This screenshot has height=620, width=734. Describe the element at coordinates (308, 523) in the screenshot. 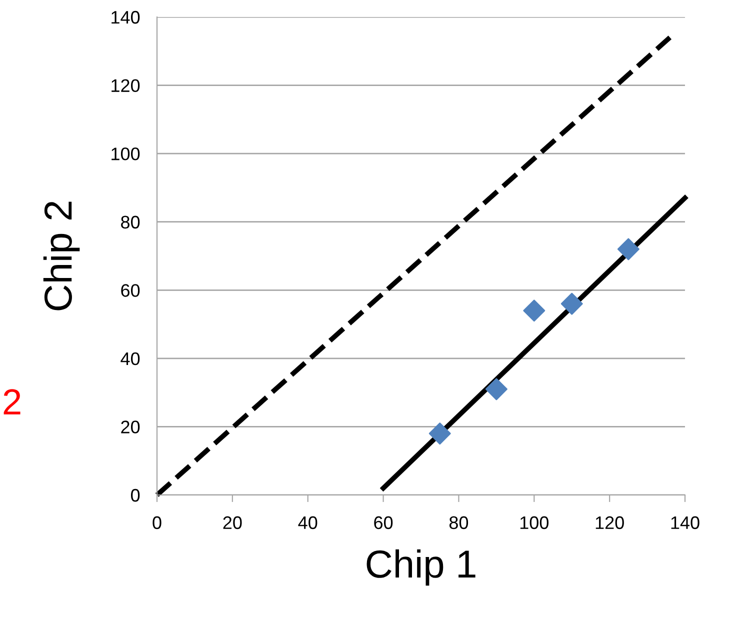

I see `x-tick-label: 40` at that location.